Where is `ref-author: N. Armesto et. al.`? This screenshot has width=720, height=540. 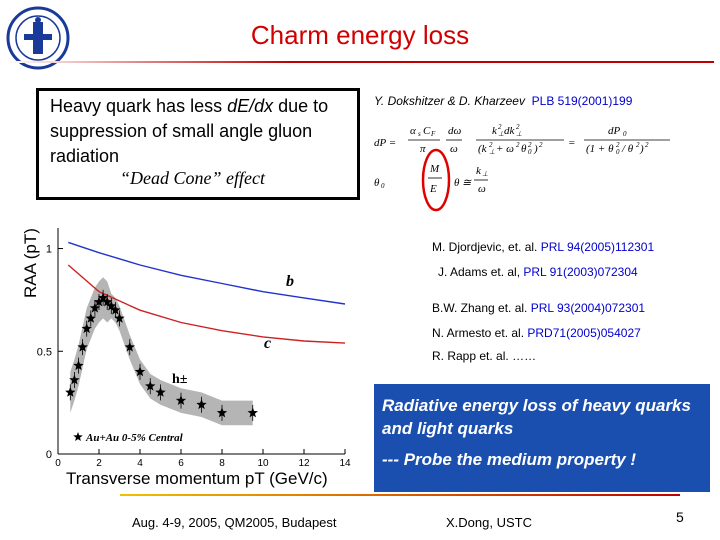 ref-author: N. Armesto et. al. is located at coordinates (478, 333).